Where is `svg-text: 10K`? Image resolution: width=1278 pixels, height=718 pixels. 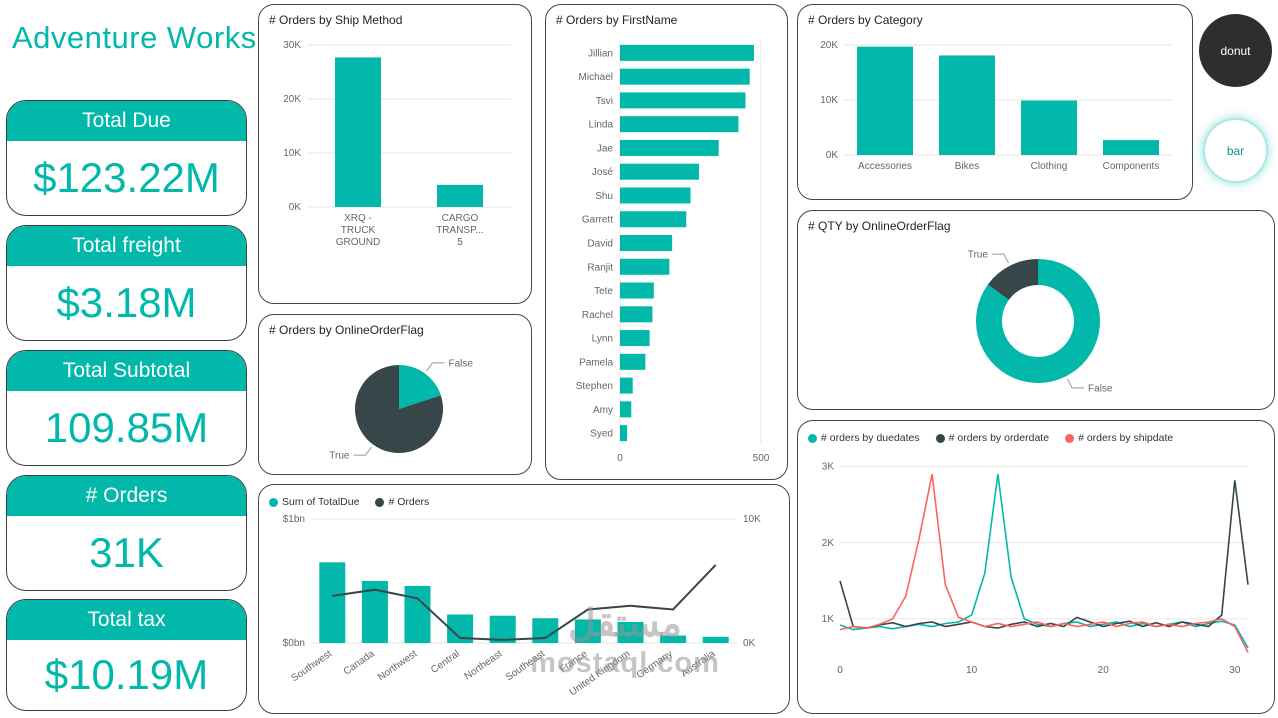 svg-text: 10K is located at coordinates (292, 153).